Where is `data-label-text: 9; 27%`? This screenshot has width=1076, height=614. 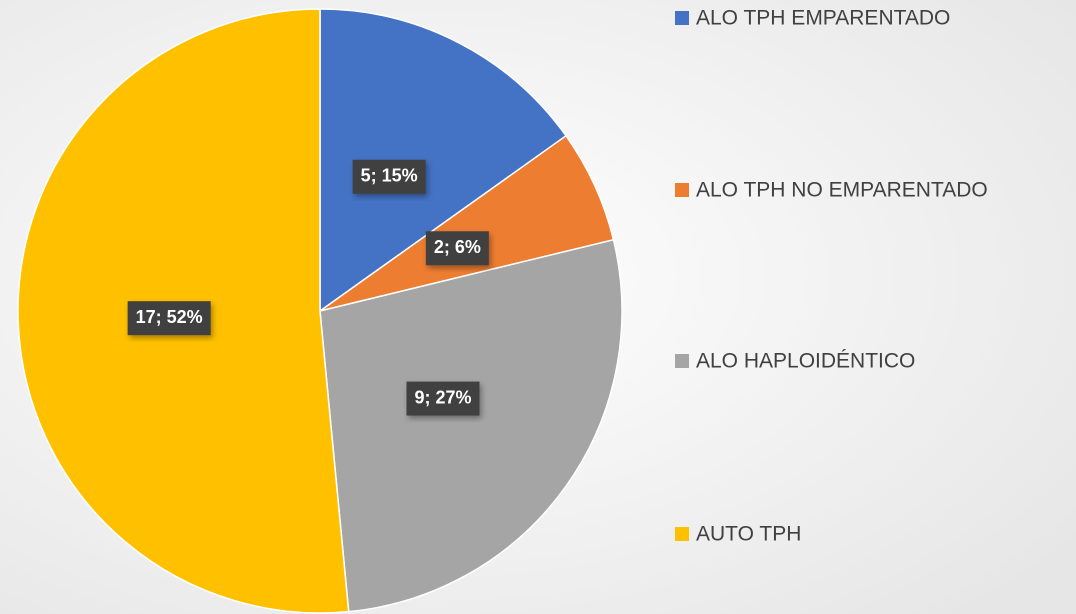
data-label-text: 9; 27% is located at coordinates (442, 397).